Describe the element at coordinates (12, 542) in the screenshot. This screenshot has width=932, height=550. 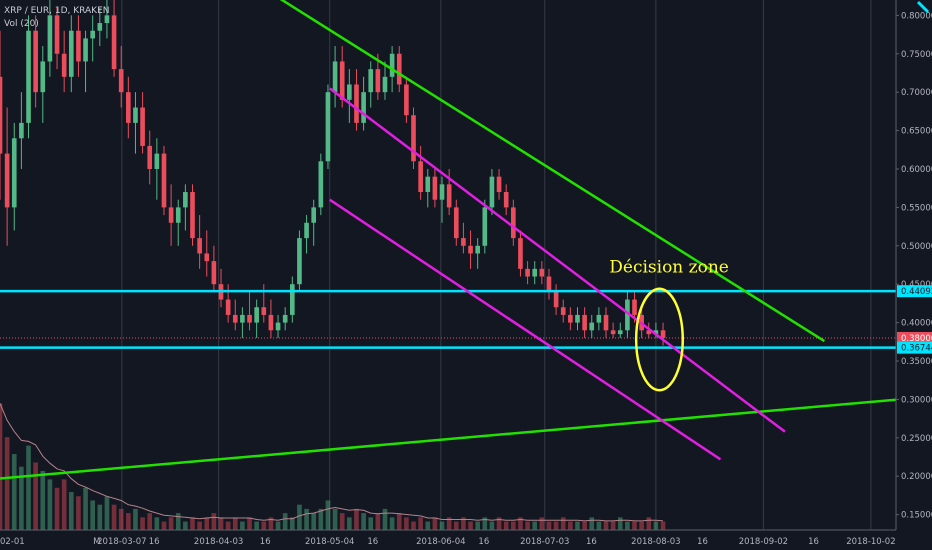
I see `x-tick-label: 2018-02-01` at that location.